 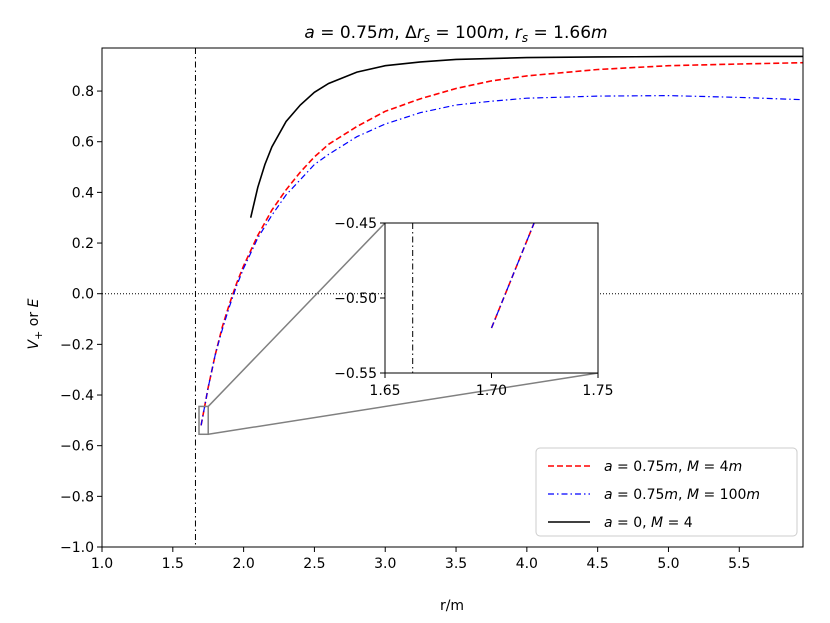 I want to click on x-tick-label: 1.5, so click(x=173, y=564).